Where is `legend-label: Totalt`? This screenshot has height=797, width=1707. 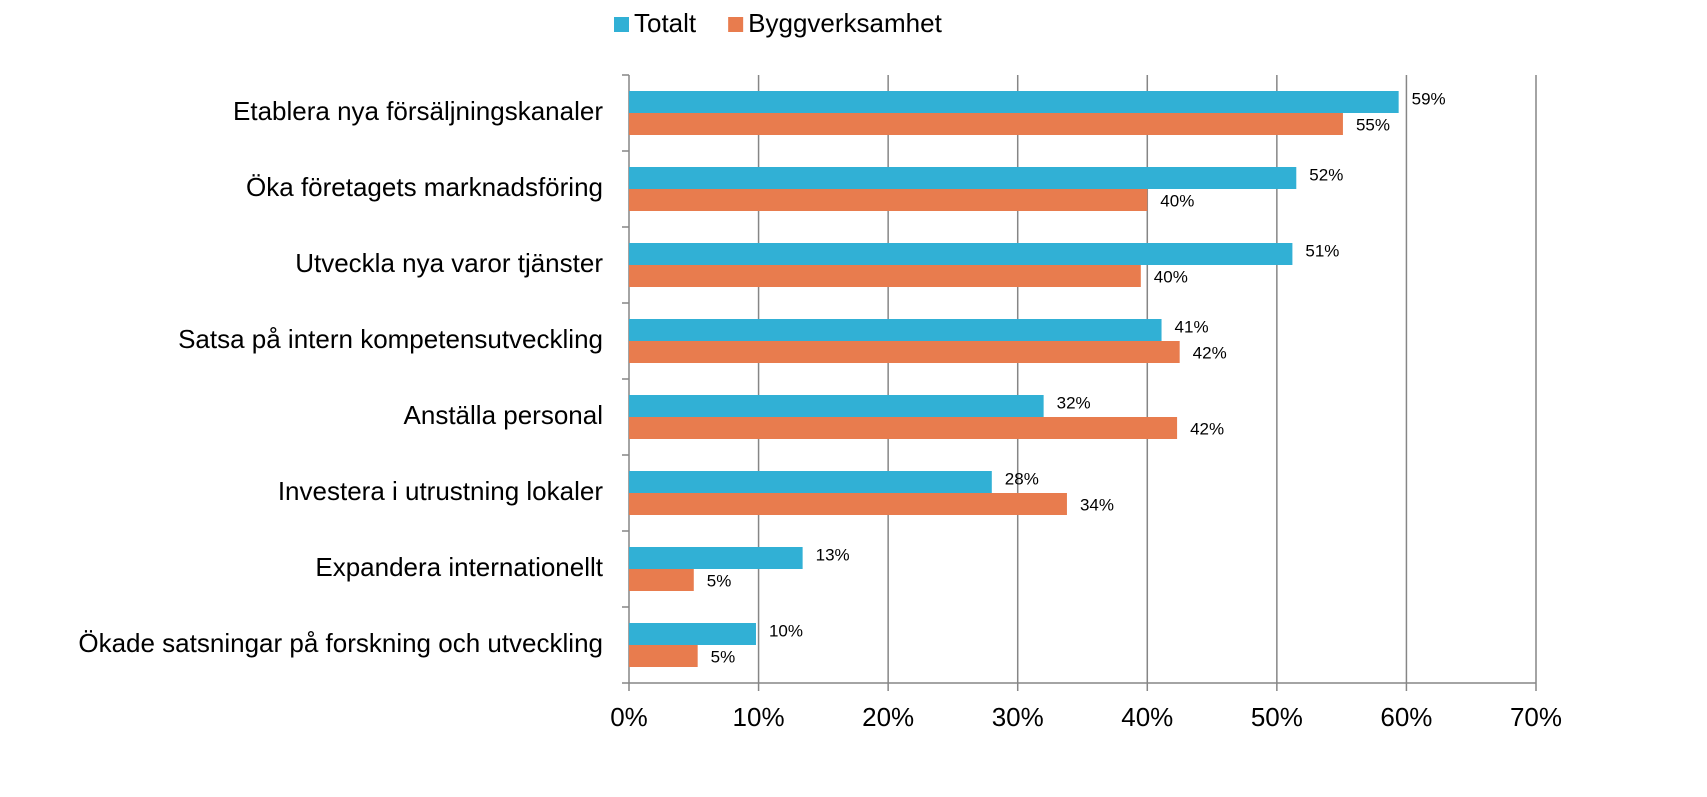 legend-label: Totalt is located at coordinates (665, 23).